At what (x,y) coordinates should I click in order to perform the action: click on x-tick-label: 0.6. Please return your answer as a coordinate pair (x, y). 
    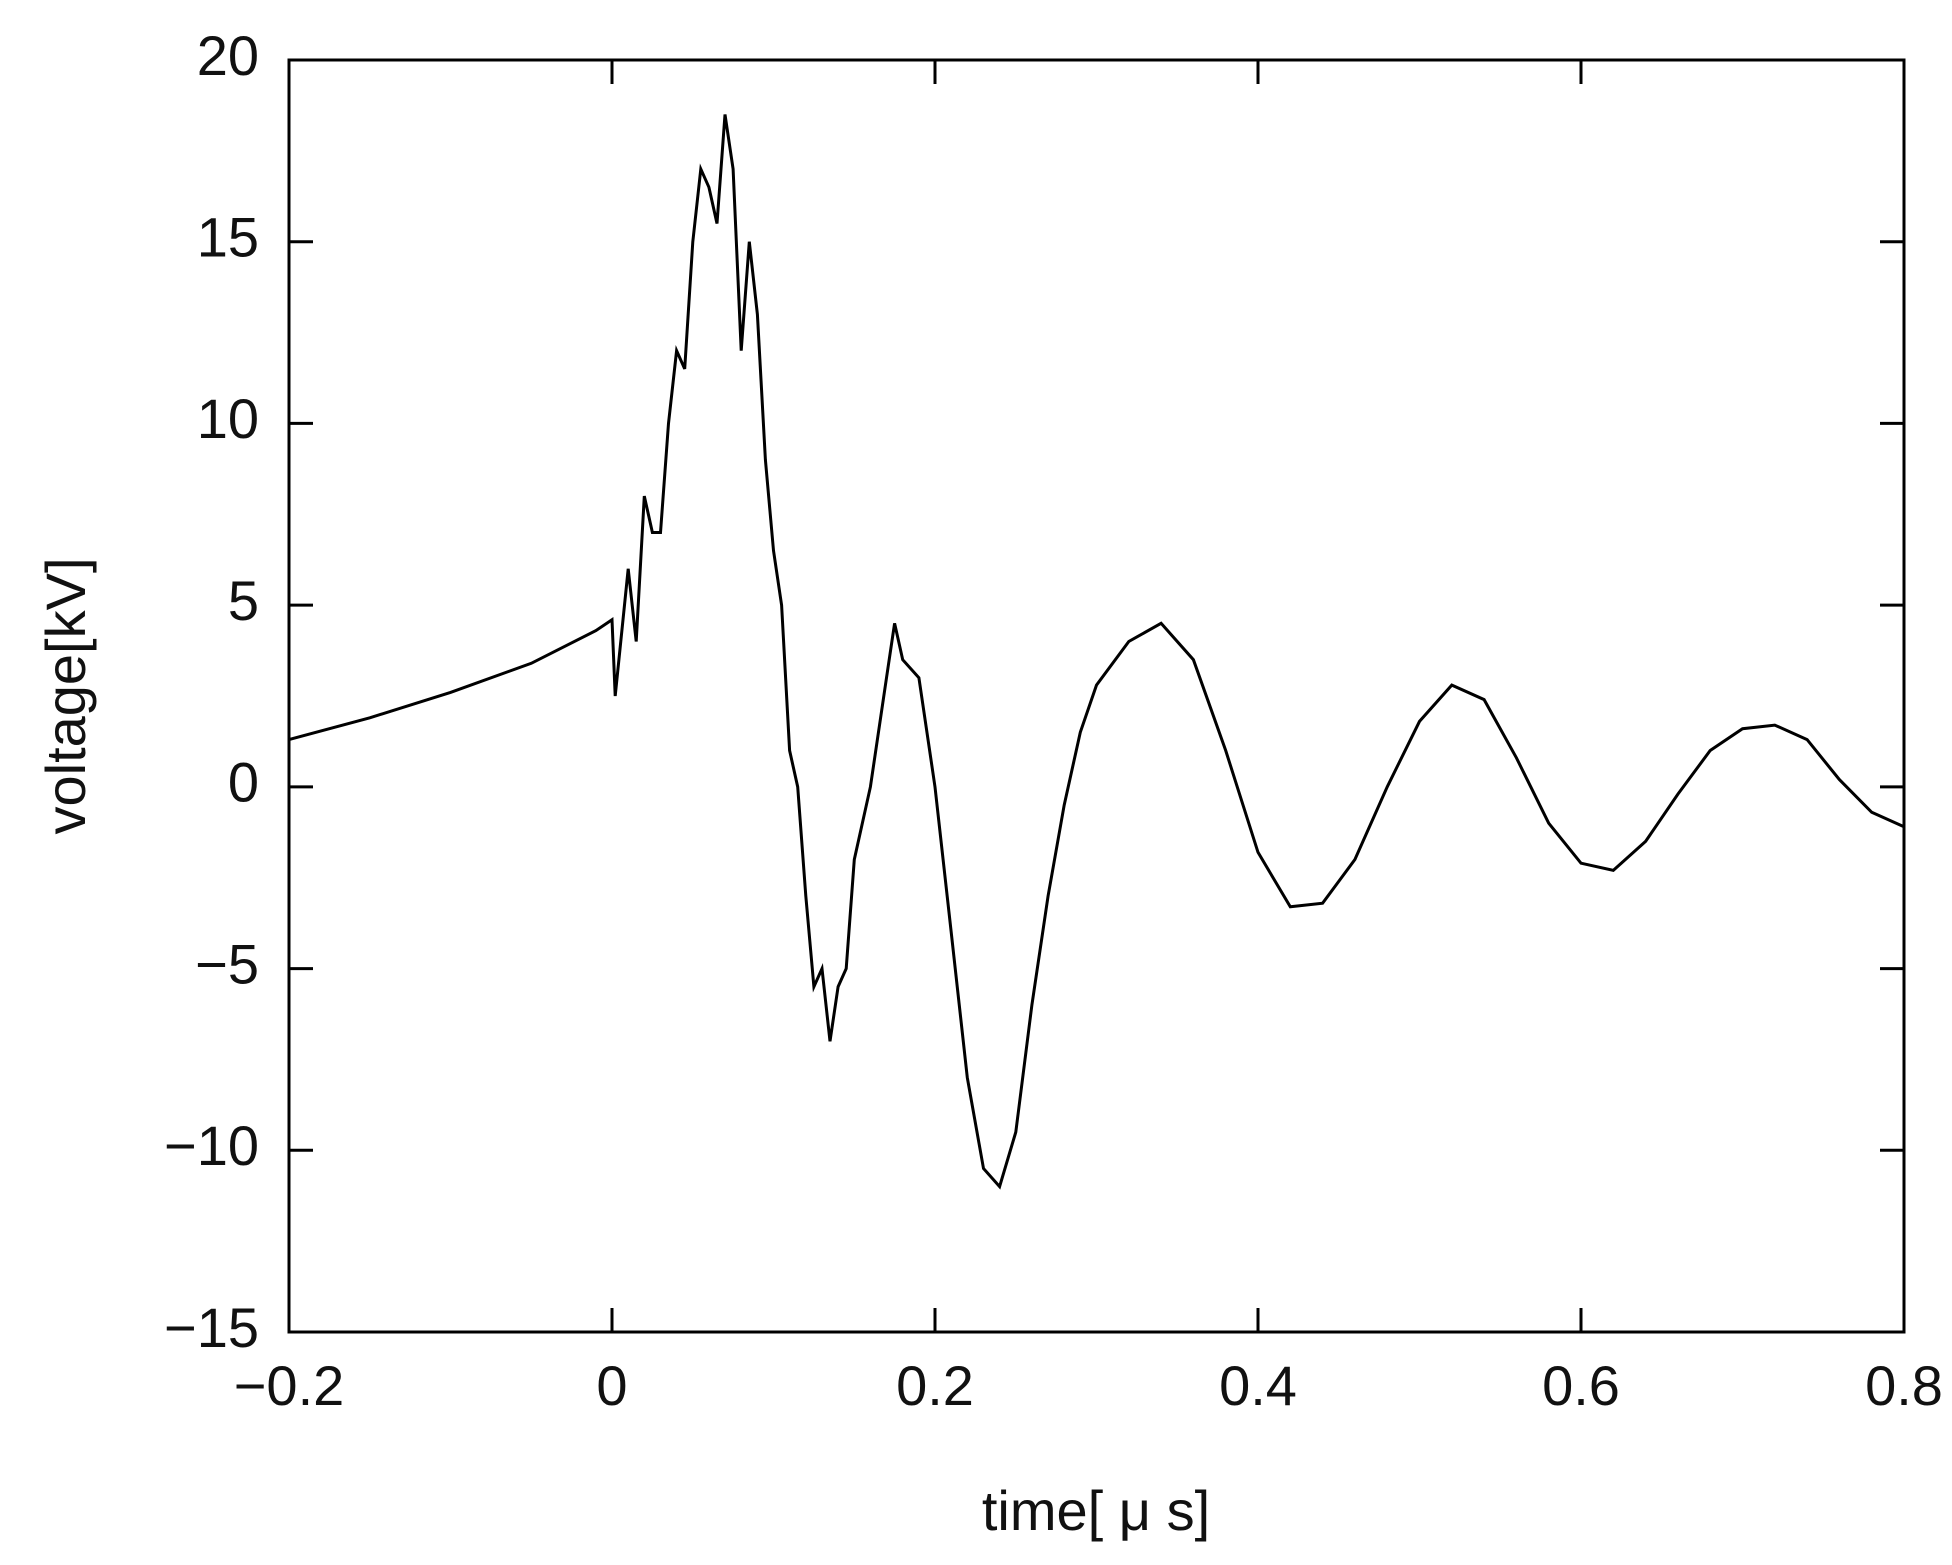
    Looking at the image, I should click on (1581, 1385).